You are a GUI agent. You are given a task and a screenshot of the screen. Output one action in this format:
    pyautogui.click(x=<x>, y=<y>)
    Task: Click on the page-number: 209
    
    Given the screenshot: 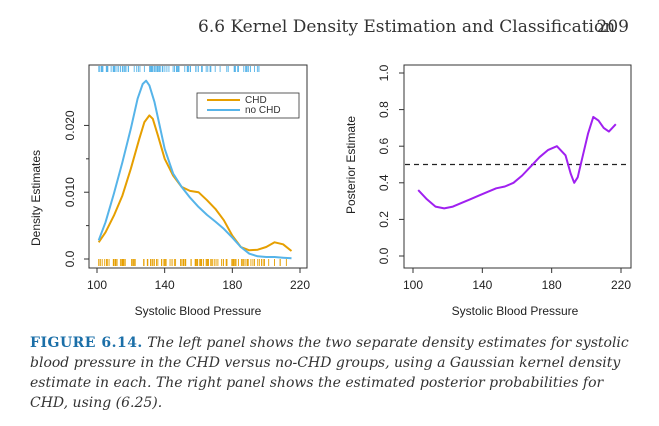 What is the action you would take?
    pyautogui.click(x=612, y=27)
    